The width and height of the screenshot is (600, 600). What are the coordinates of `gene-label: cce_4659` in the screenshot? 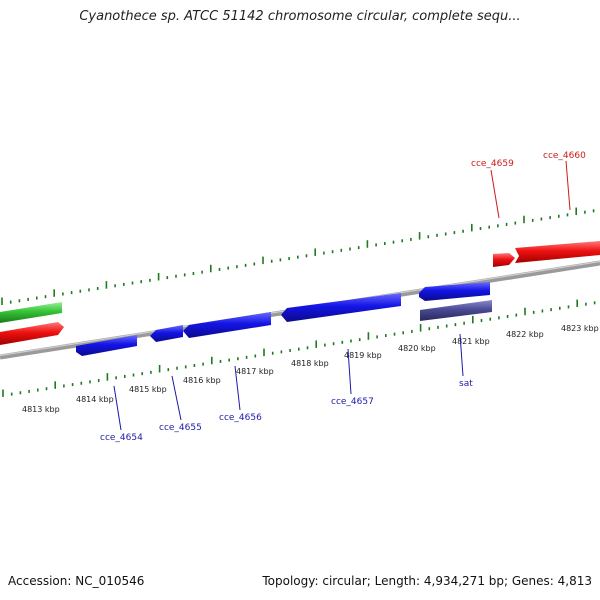 It's located at (492, 164).